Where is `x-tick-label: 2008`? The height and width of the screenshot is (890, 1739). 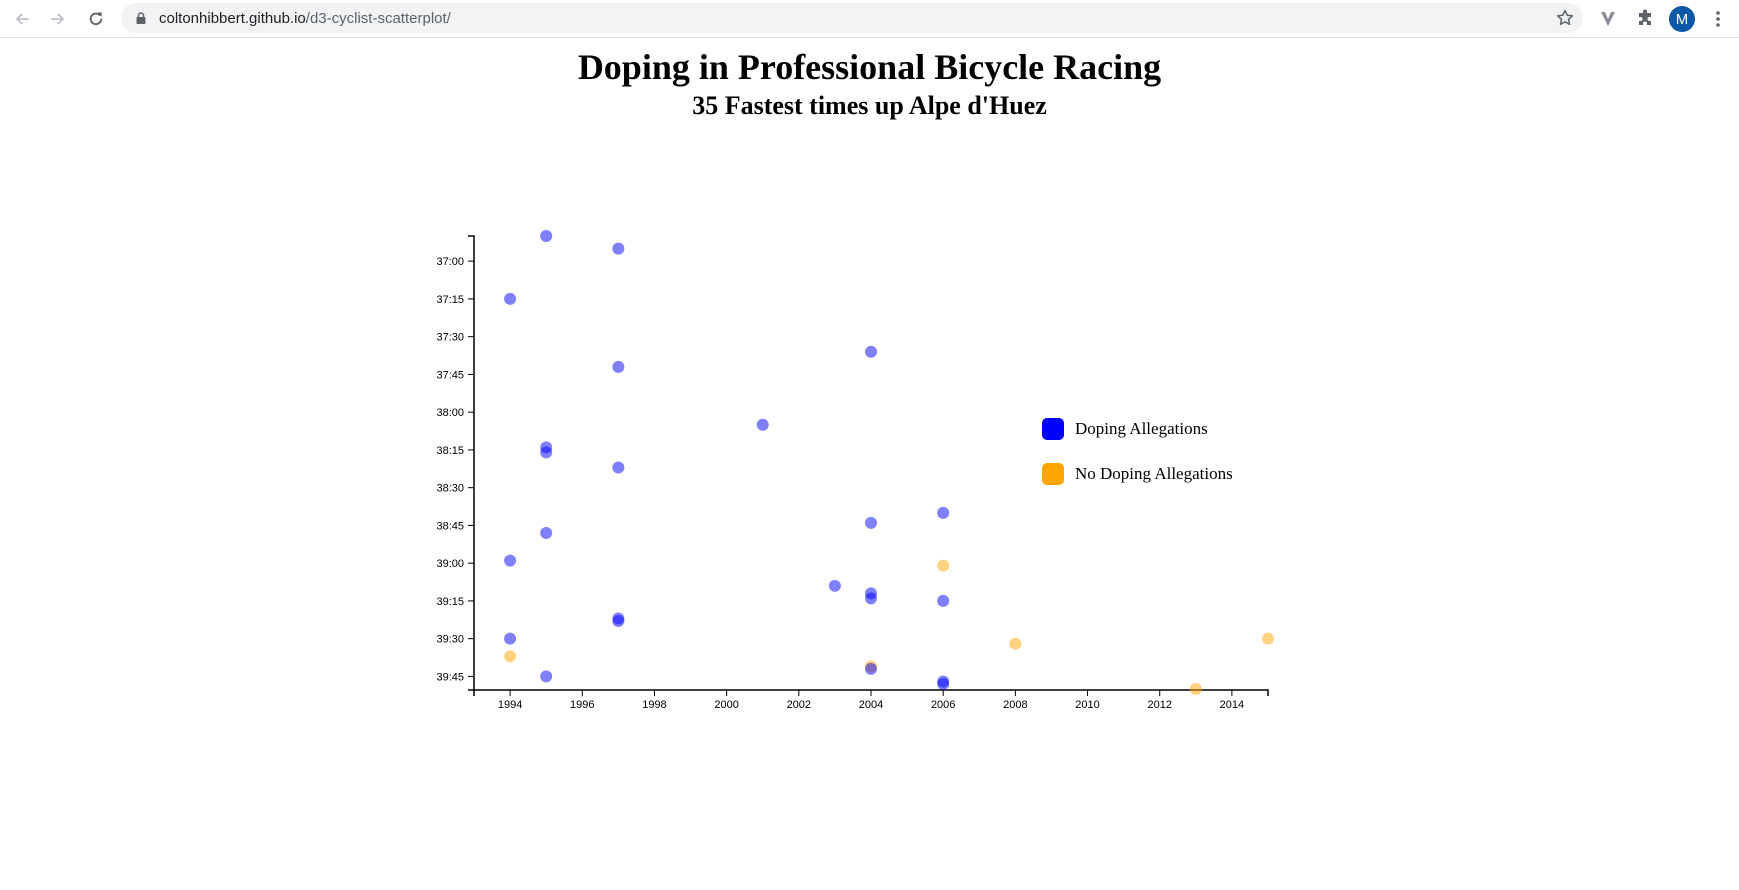
x-tick-label: 2008 is located at coordinates (1015, 705).